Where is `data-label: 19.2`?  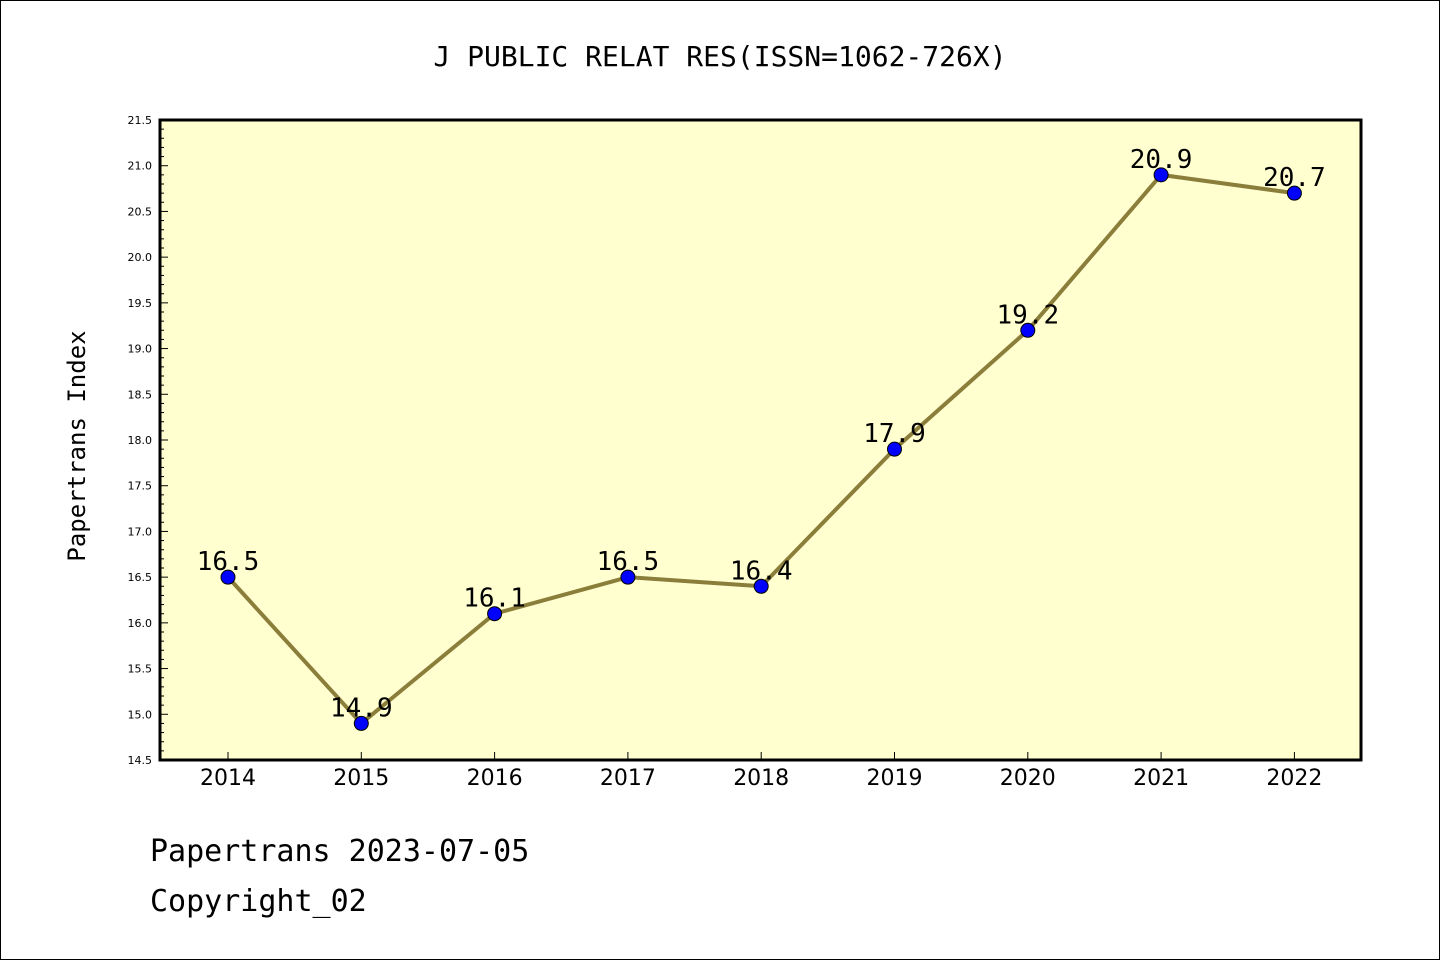 data-label: 19.2 is located at coordinates (1027, 315).